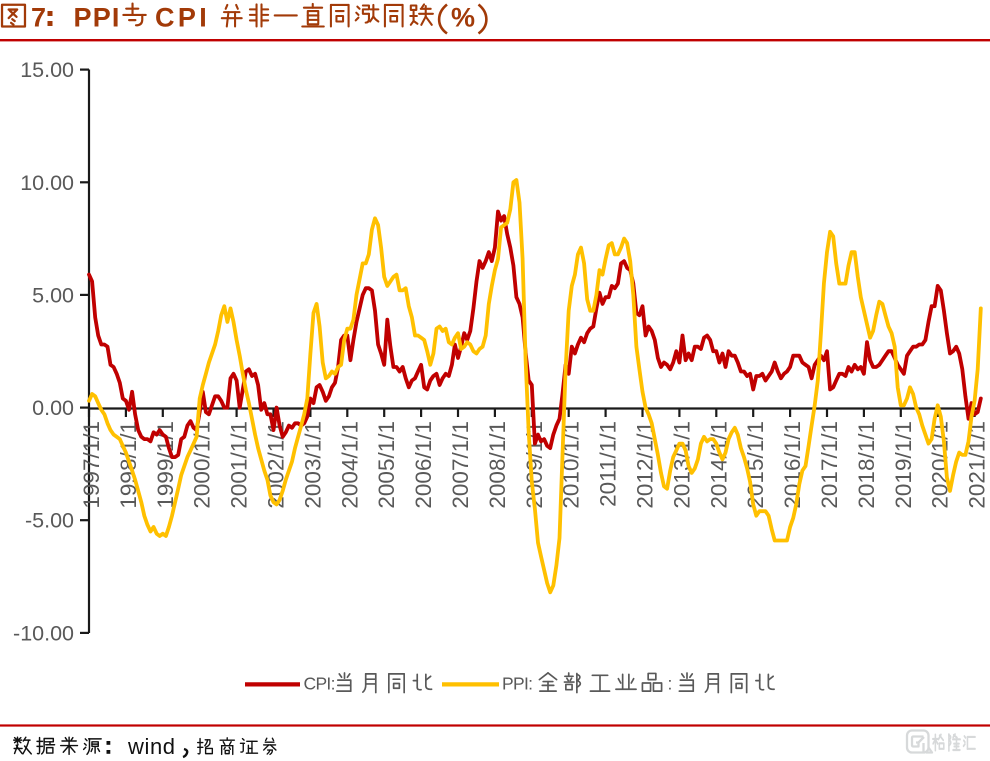  What do you see at coordinates (53, 295) in the screenshot?
I see `svg-text: 5.00` at bounding box center [53, 295].